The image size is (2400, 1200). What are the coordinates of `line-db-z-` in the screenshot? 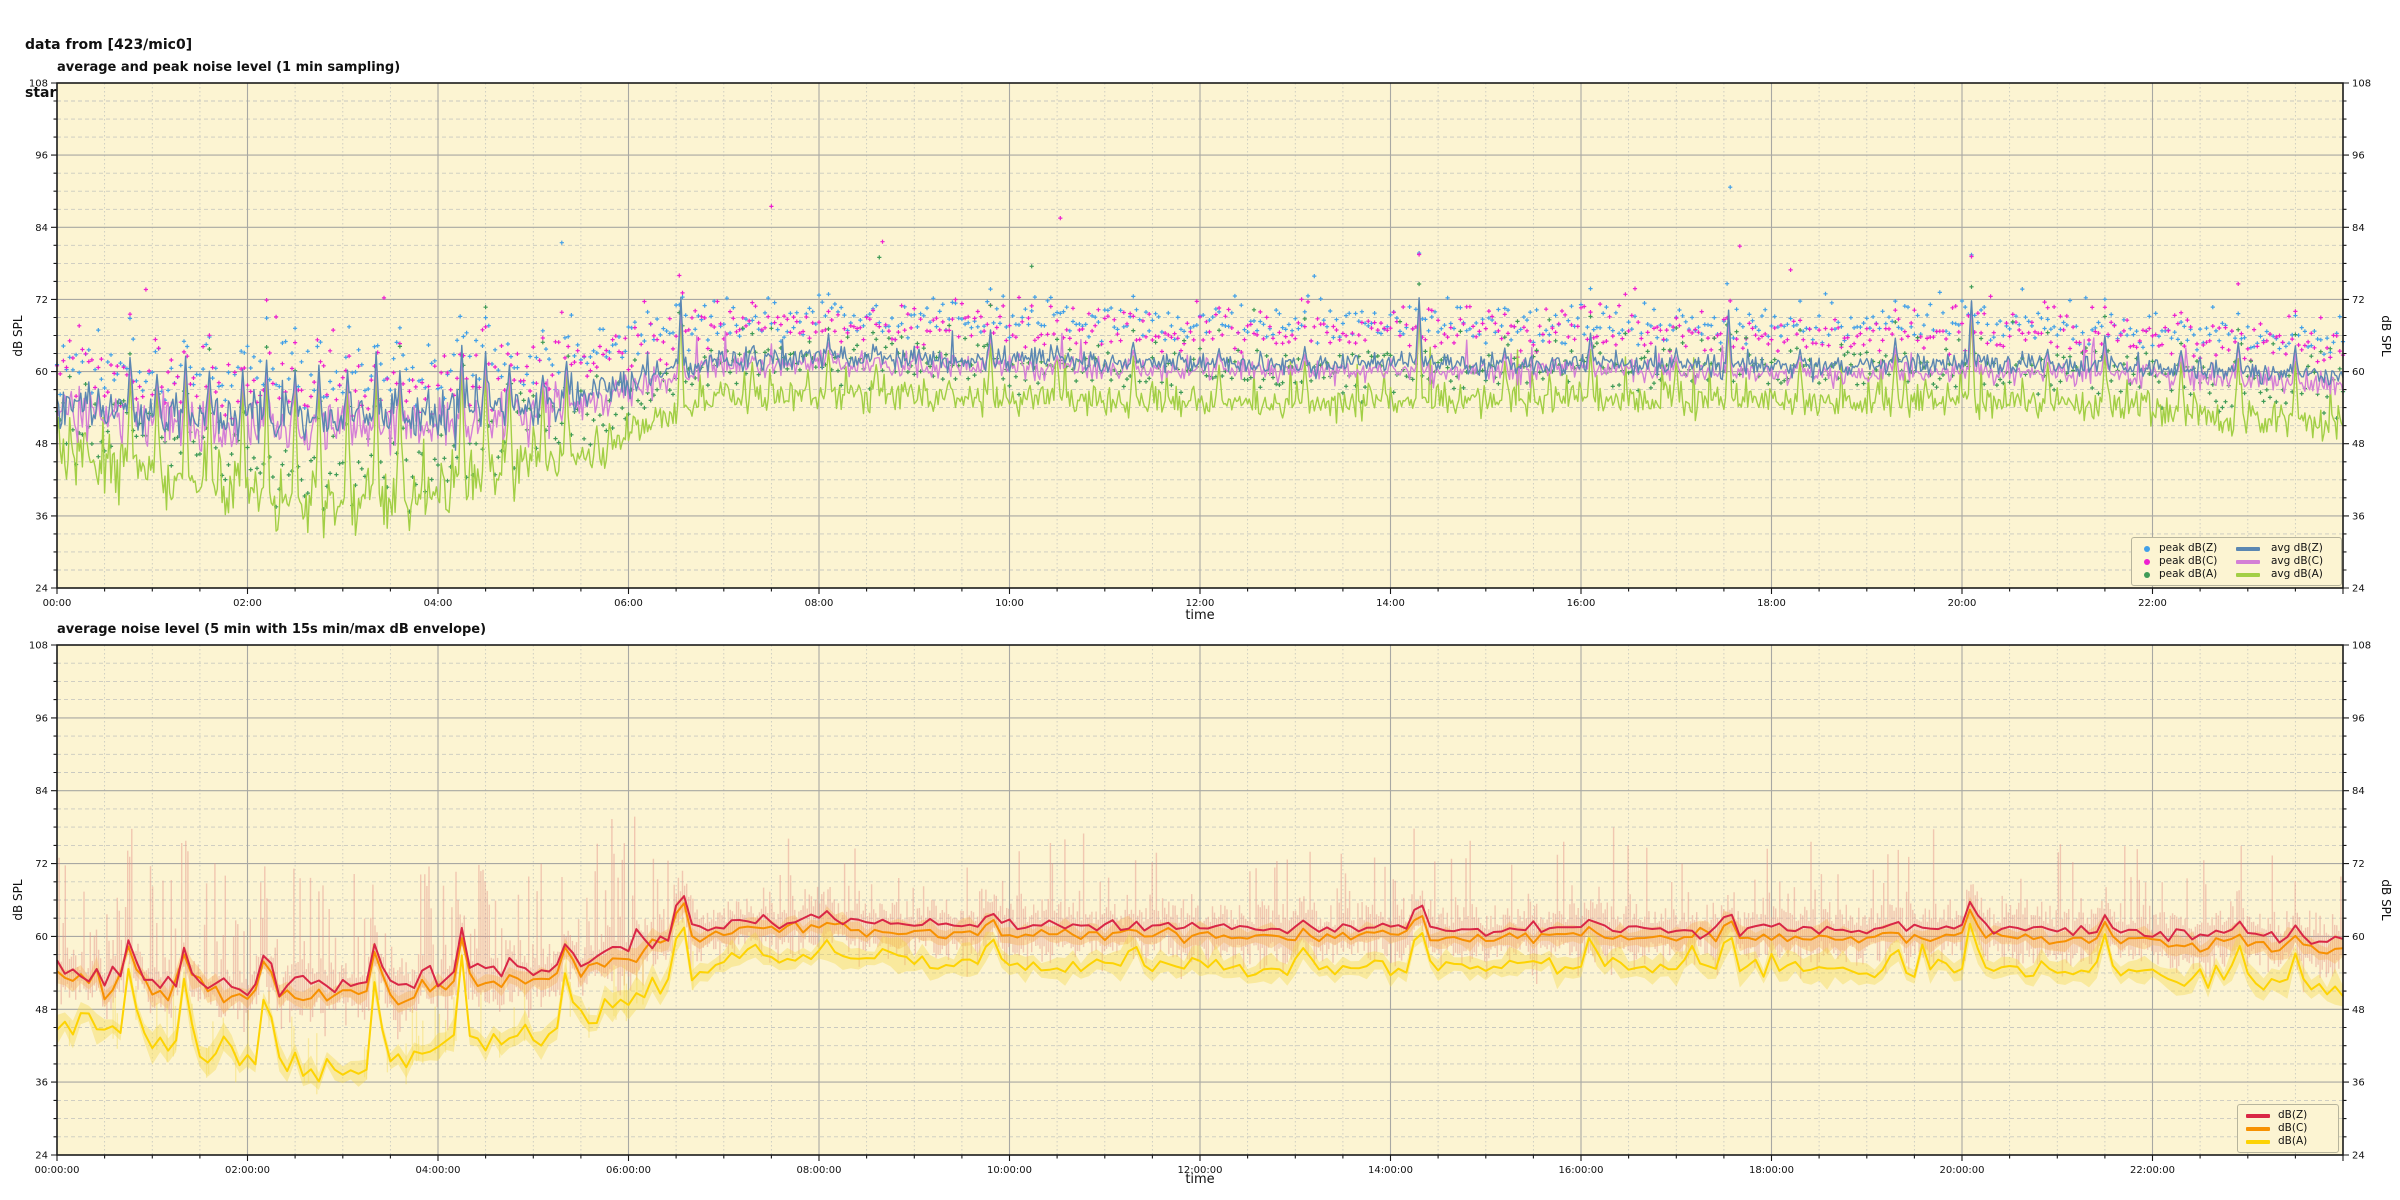 It's located at (1200, 946).